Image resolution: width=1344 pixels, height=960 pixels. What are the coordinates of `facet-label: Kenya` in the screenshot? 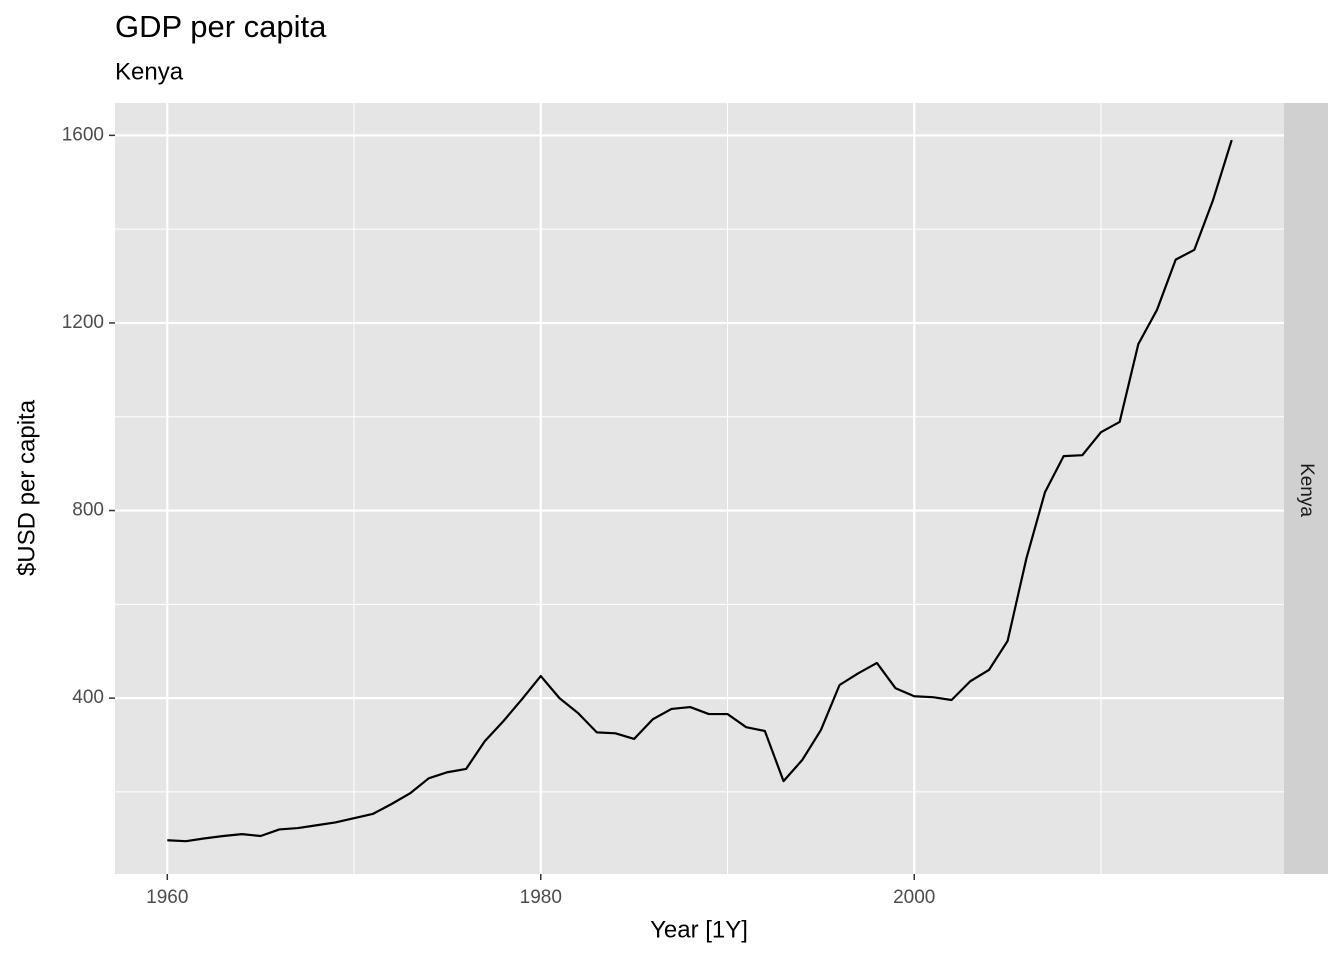 It's located at (1306, 490).